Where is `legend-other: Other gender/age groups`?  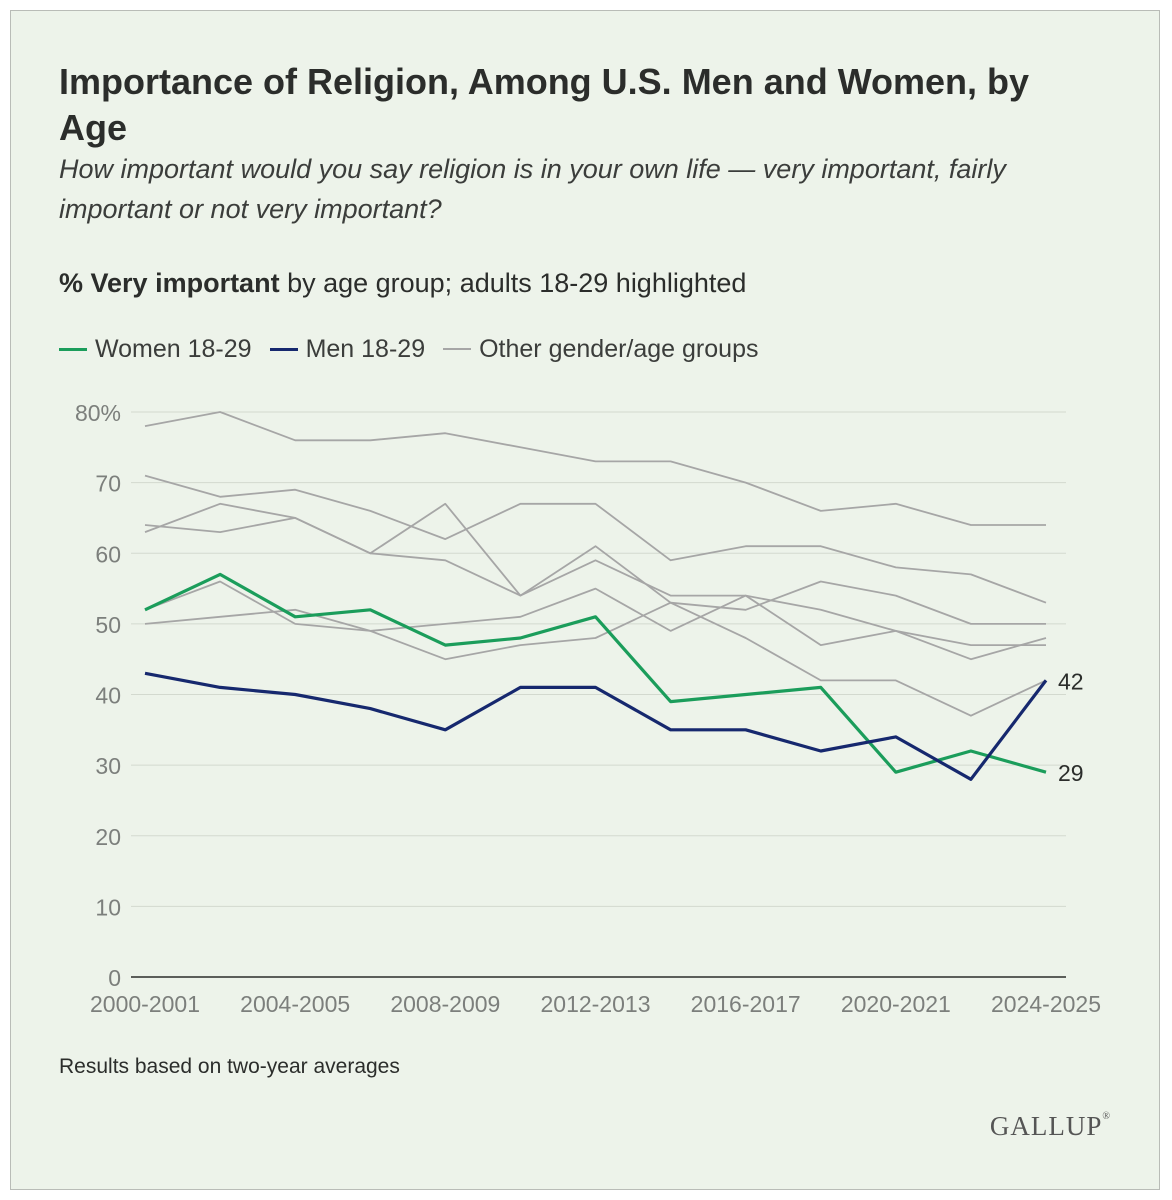 legend-other: Other gender/age groups is located at coordinates (600, 349).